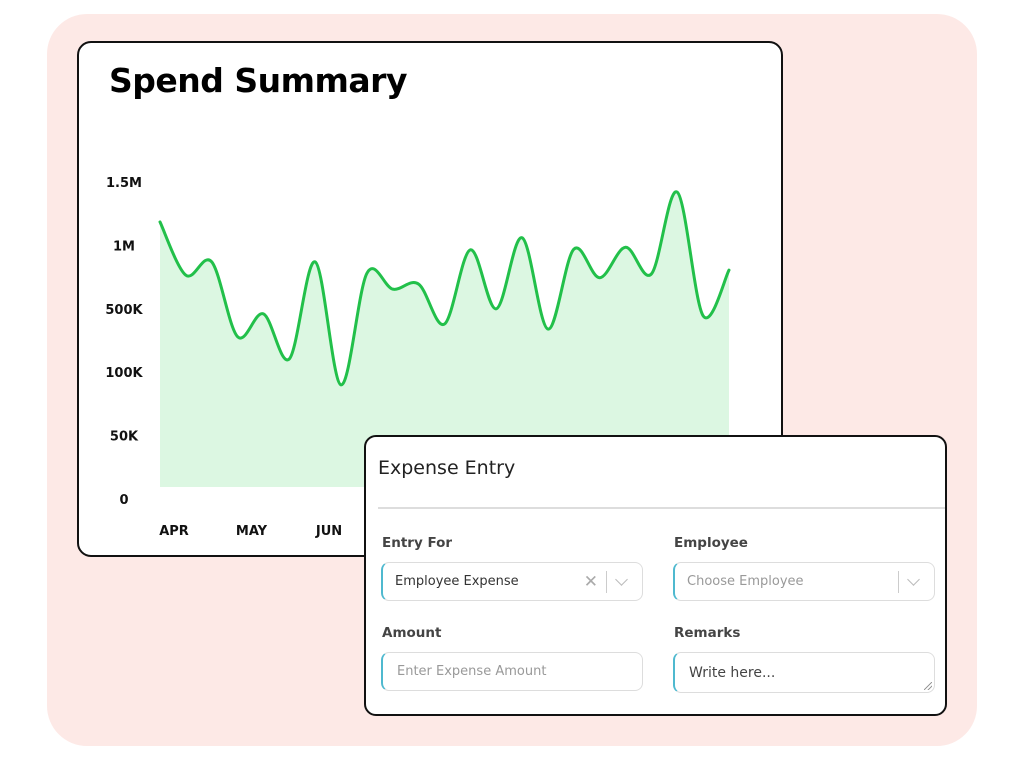 The image size is (1024, 761). I want to click on y-tick-label: 1.5M, so click(124, 183).